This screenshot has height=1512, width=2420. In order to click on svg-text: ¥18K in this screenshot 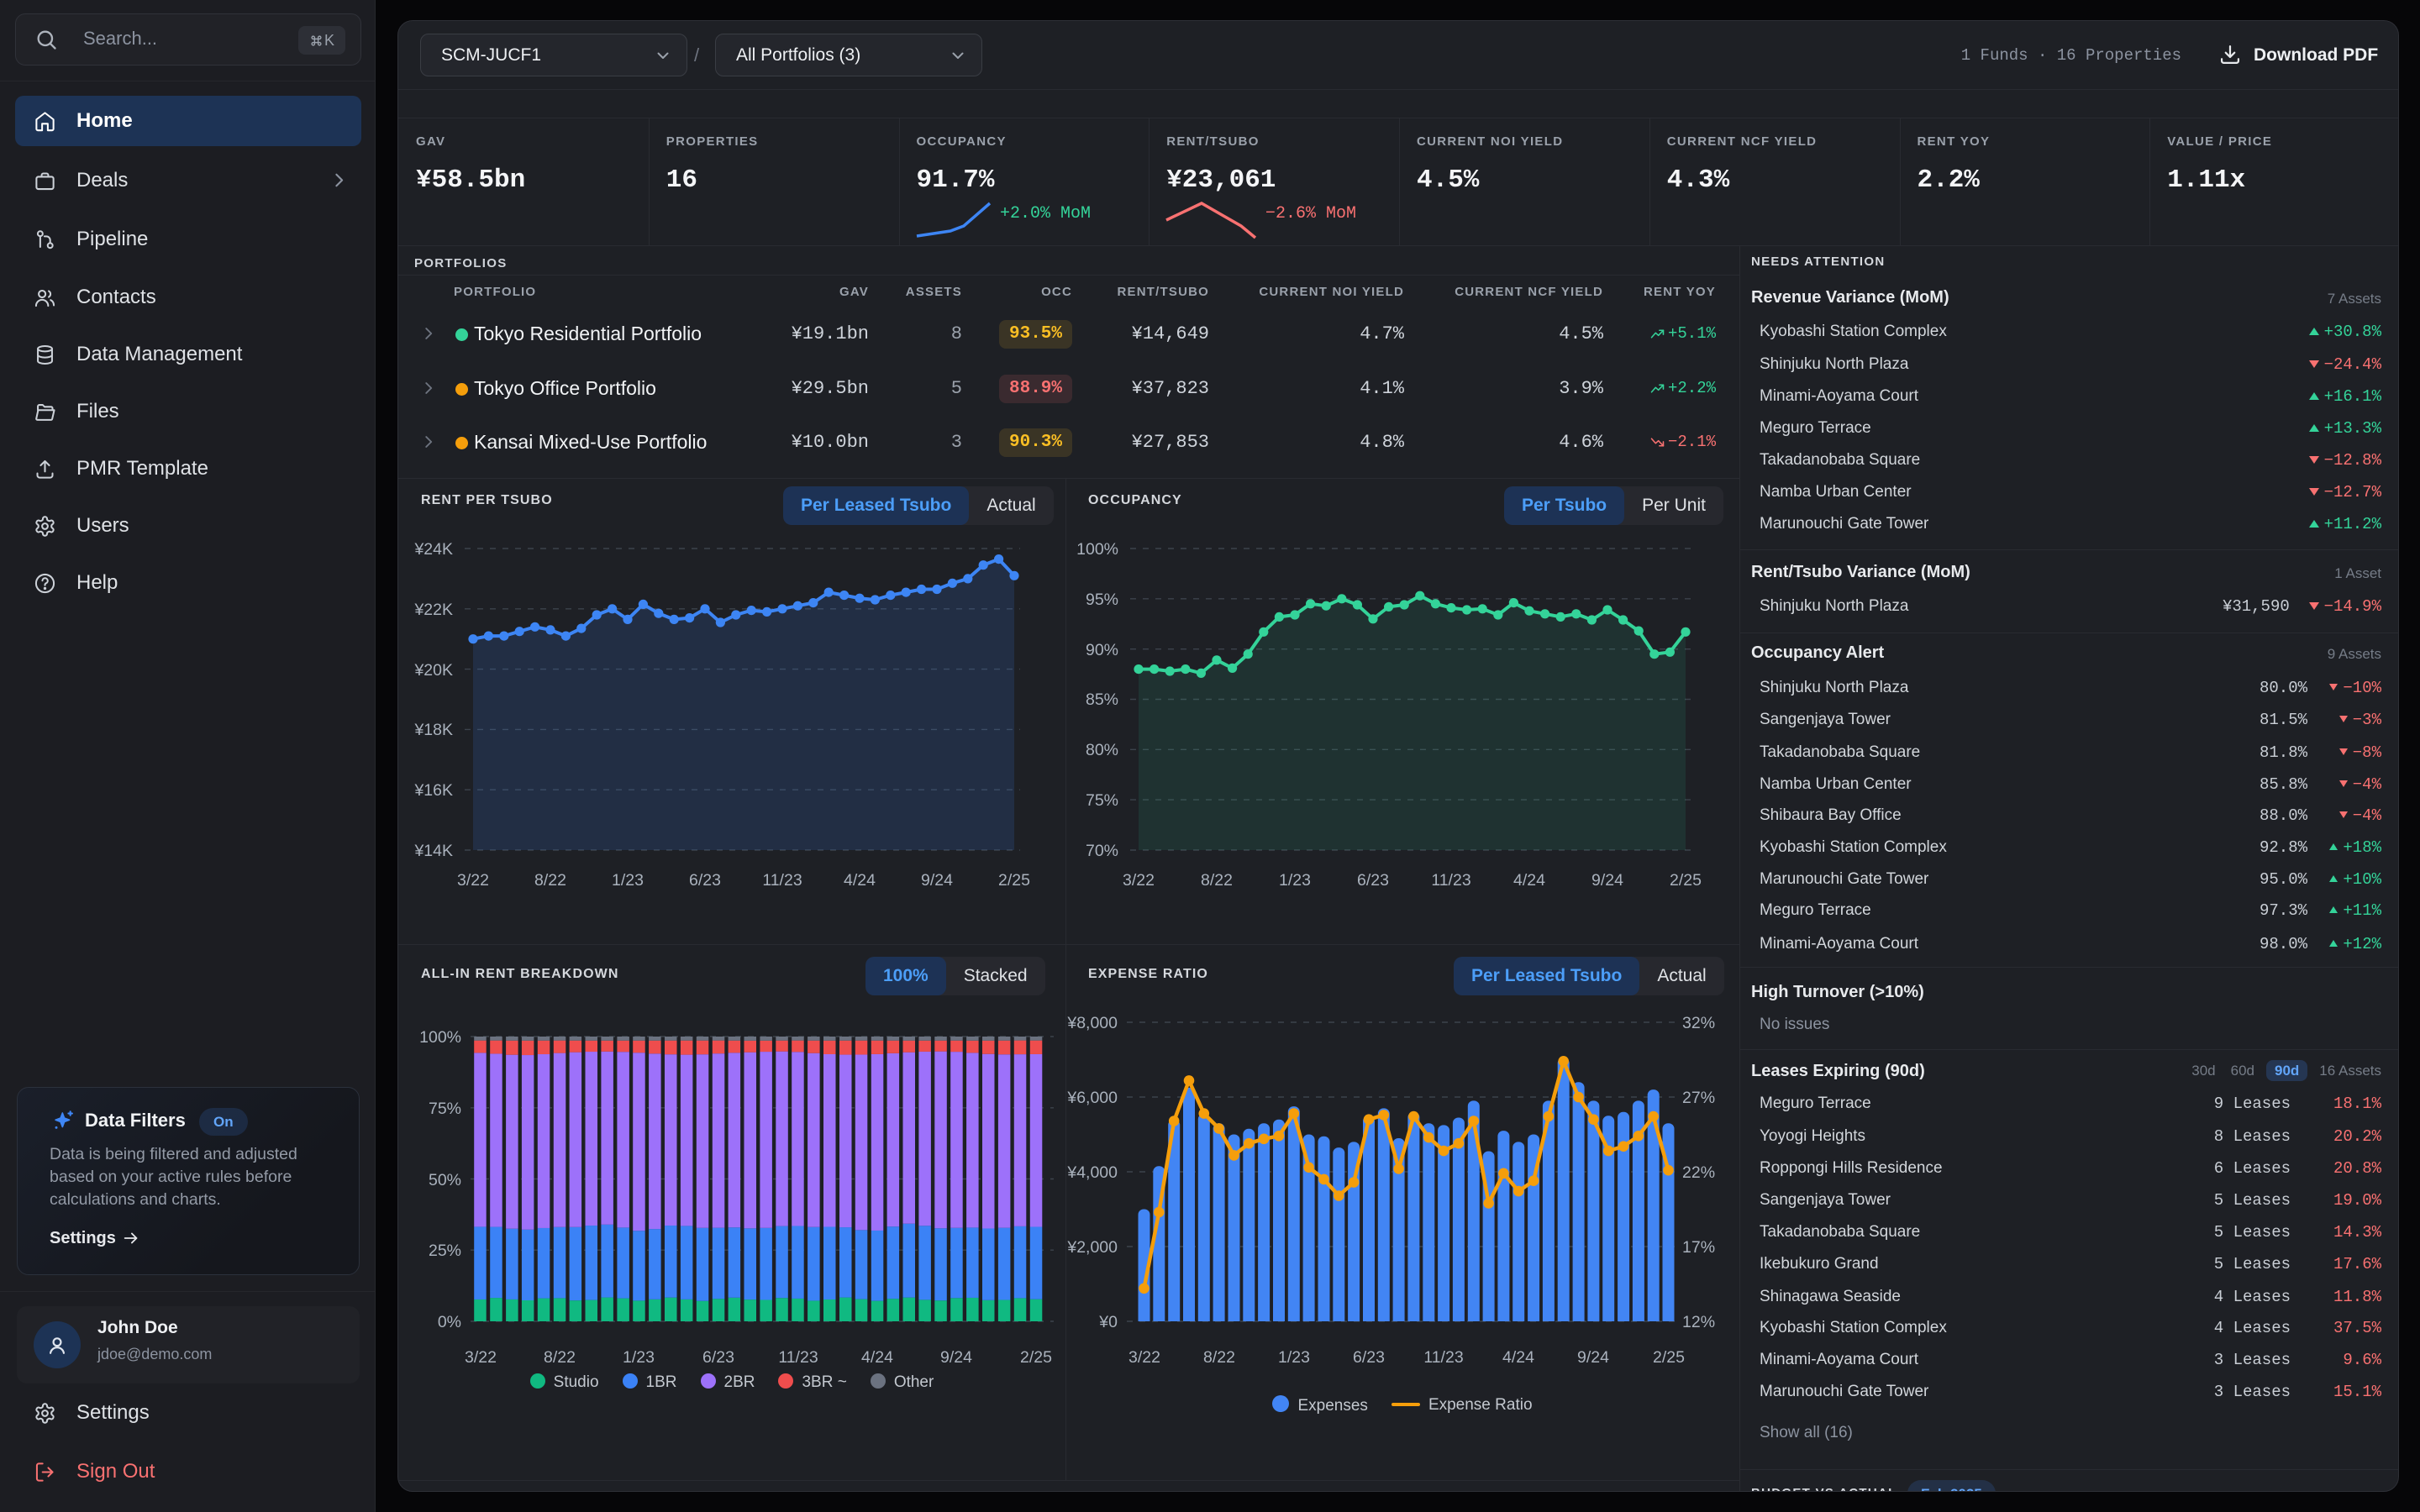, I will do `click(433, 730)`.